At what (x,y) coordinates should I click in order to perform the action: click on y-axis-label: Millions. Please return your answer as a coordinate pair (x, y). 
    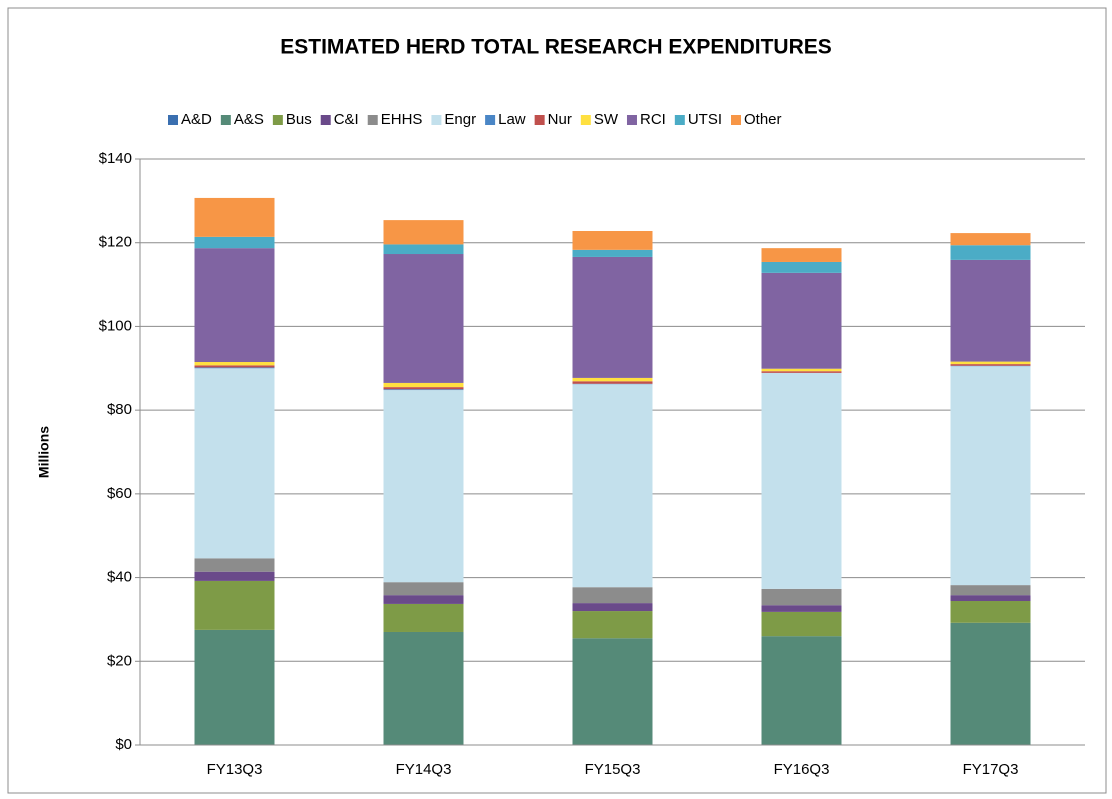
    Looking at the image, I should click on (44, 452).